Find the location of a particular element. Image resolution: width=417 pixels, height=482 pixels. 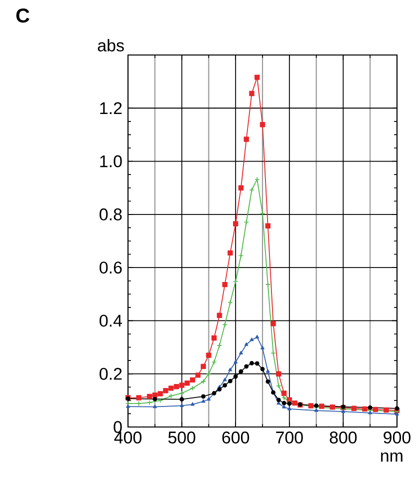

x-tick-label: 500 is located at coordinates (182, 438).